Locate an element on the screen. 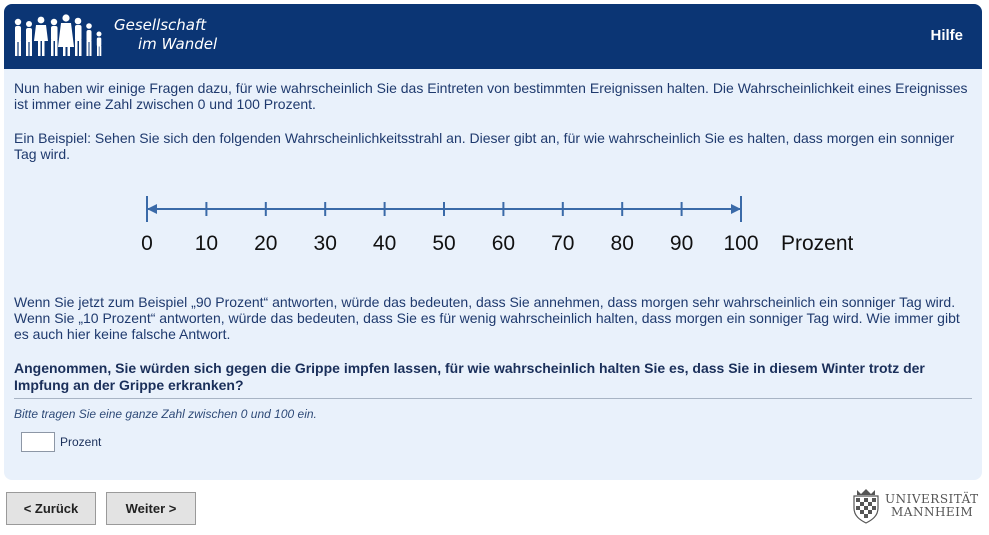  university-line-1: UNIVERSITÄT is located at coordinates (932, 499).